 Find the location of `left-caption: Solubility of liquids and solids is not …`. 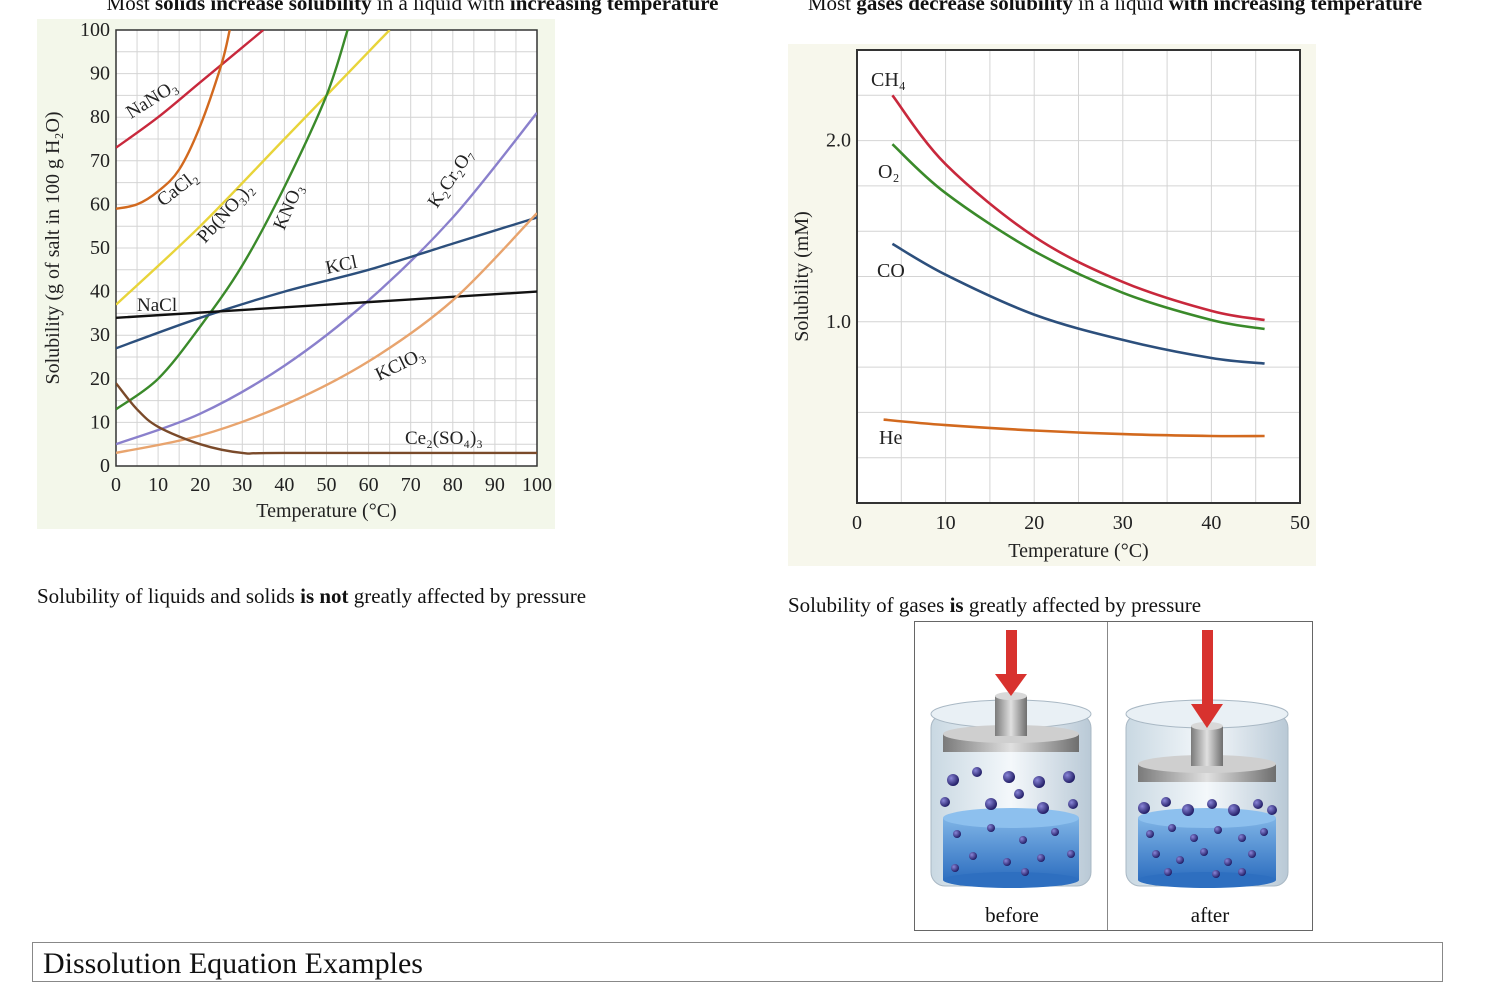

left-caption: Solubility of liquids and solids is not … is located at coordinates (311, 596).